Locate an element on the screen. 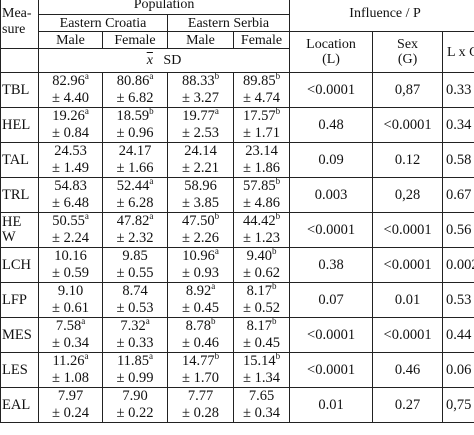  mean-sd-cell: 10.96a ± 0.93 is located at coordinates (200, 265).